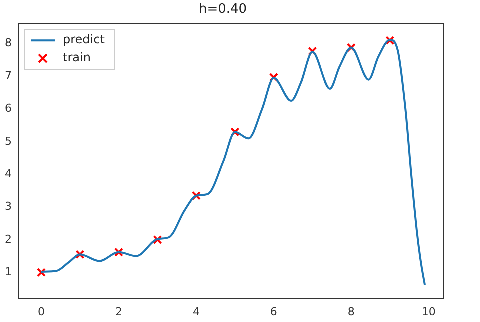  Describe the element at coordinates (8, 75) in the screenshot. I see `y-tick-label: 7` at that location.